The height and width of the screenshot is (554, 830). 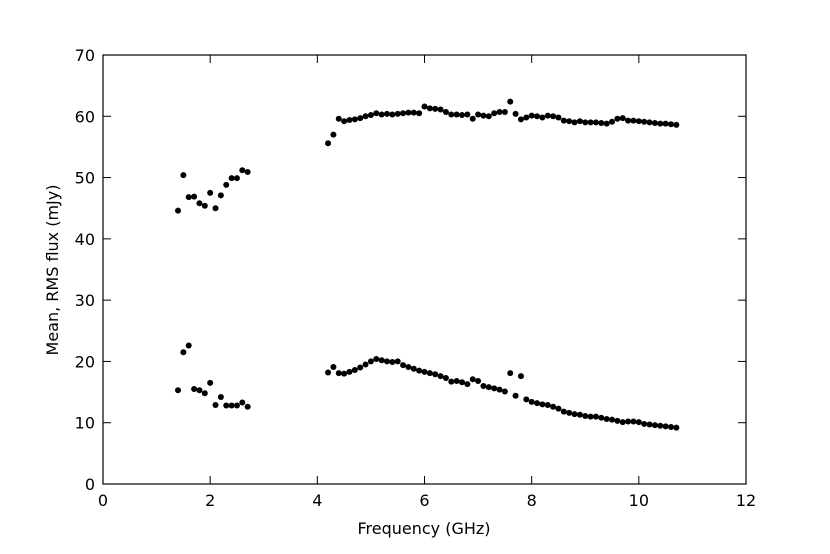 I want to click on x-axis-label: Frequency (GHz), so click(x=423, y=528).